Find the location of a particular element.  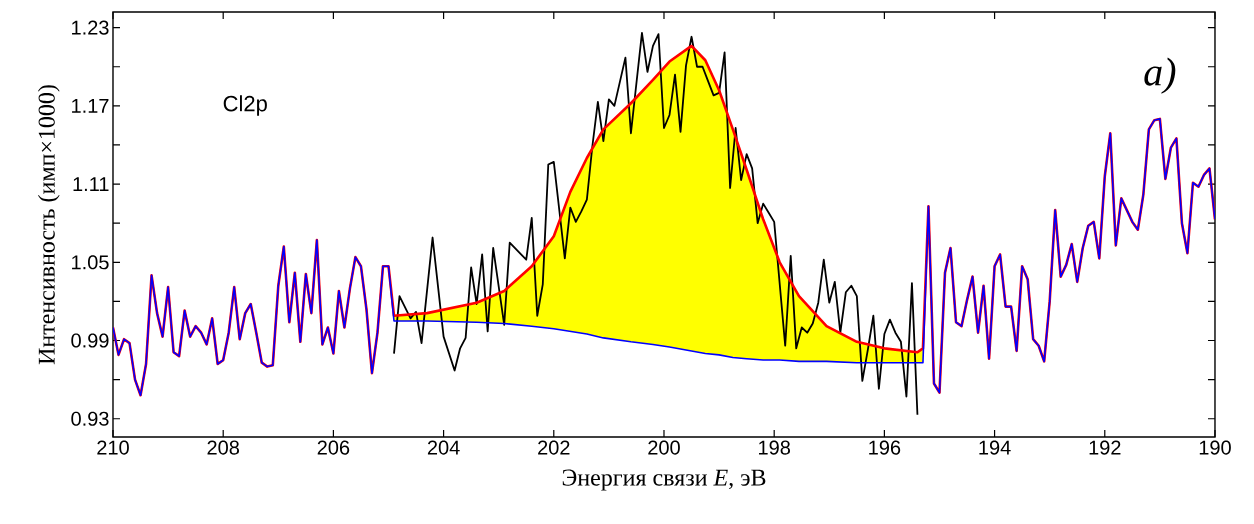

x-tick-label: 196 is located at coordinates (885, 447).